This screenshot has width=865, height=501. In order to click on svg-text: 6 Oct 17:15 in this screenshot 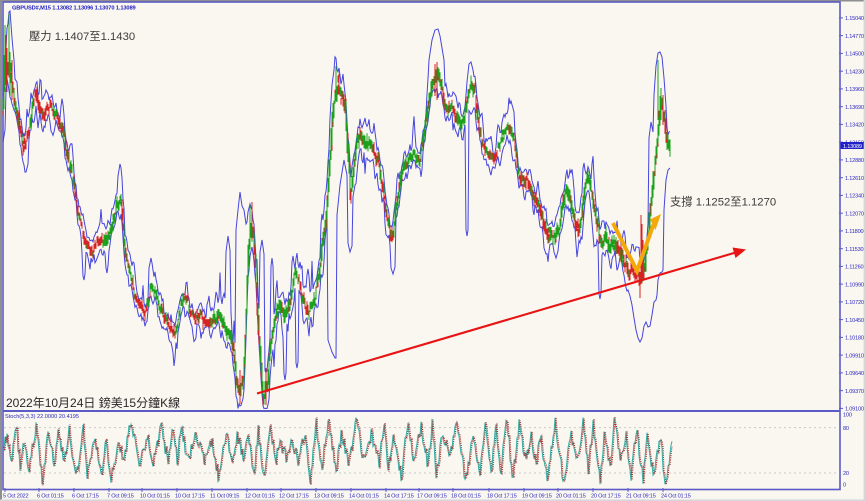, I will do `click(85, 497)`.